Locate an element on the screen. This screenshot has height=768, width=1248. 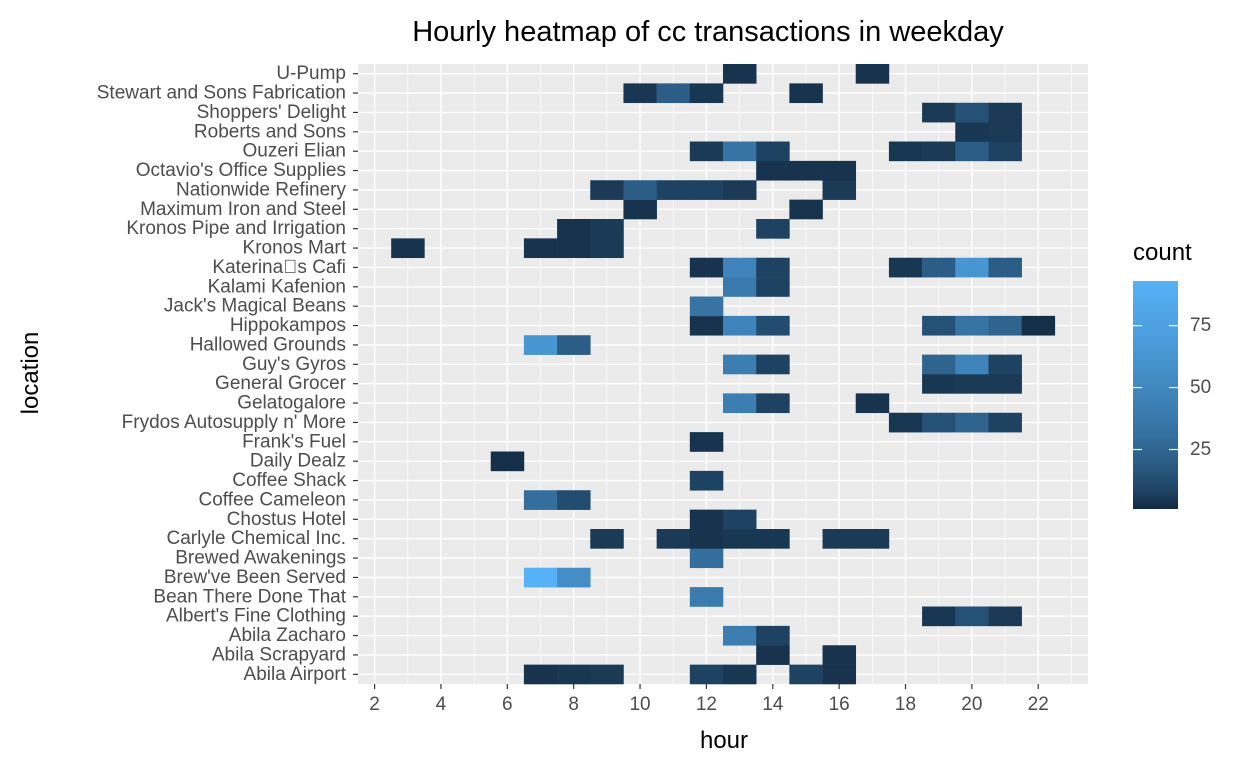
y-tick-label: Octavio's Office Supplies is located at coordinates (241, 170).